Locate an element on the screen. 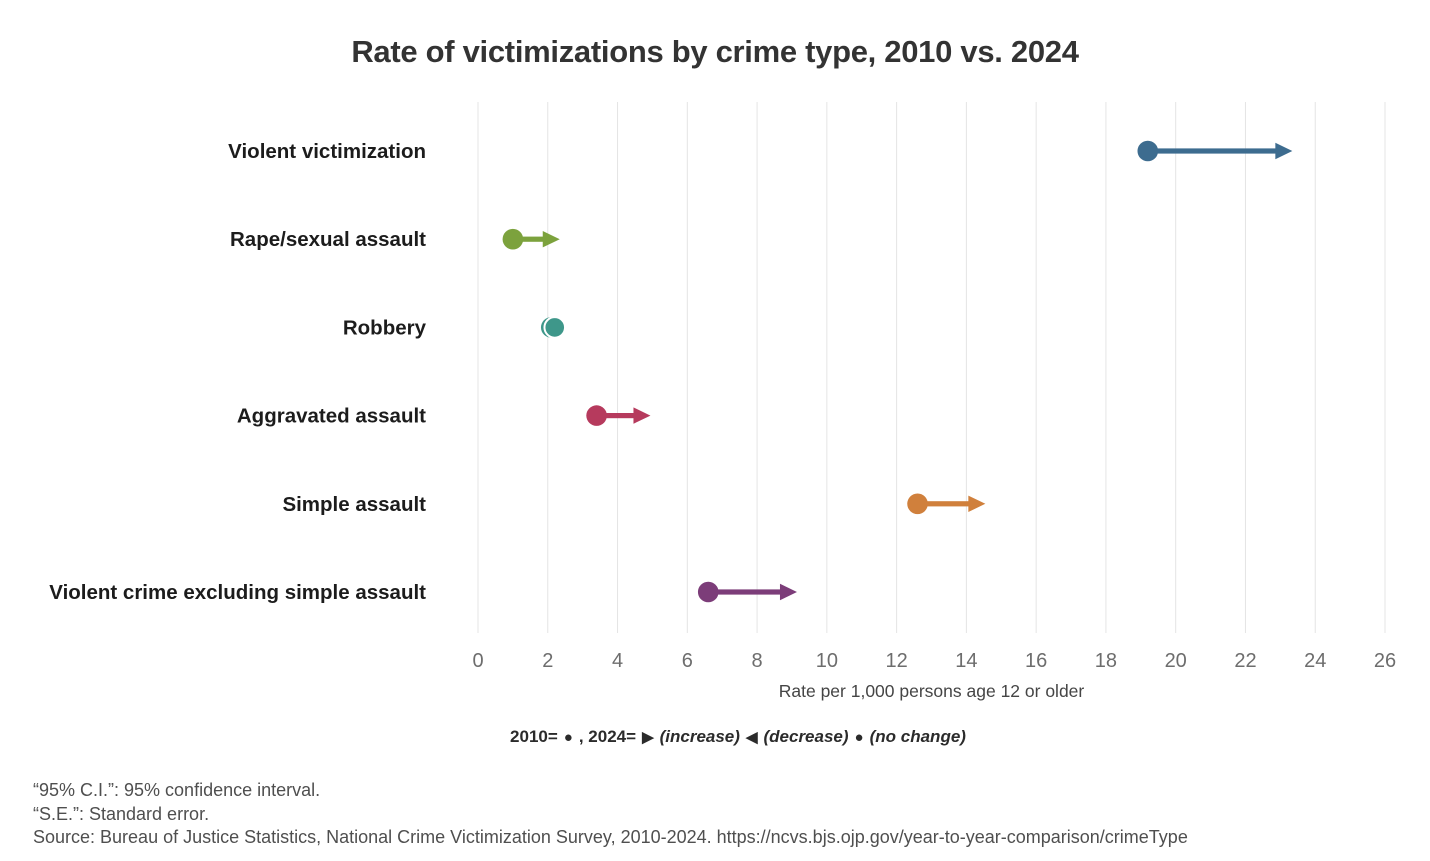 Image resolution: width=1430 pixels, height=861 pixels. legend-text: (increase) is located at coordinates (699, 736).